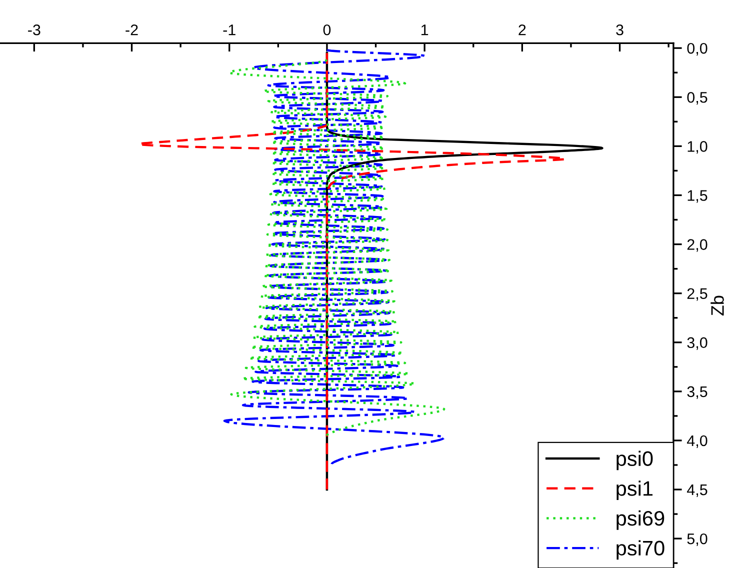 The width and height of the screenshot is (732, 568). What do you see at coordinates (697, 441) in the screenshot?
I see `y-tick-label: 4,0` at bounding box center [697, 441].